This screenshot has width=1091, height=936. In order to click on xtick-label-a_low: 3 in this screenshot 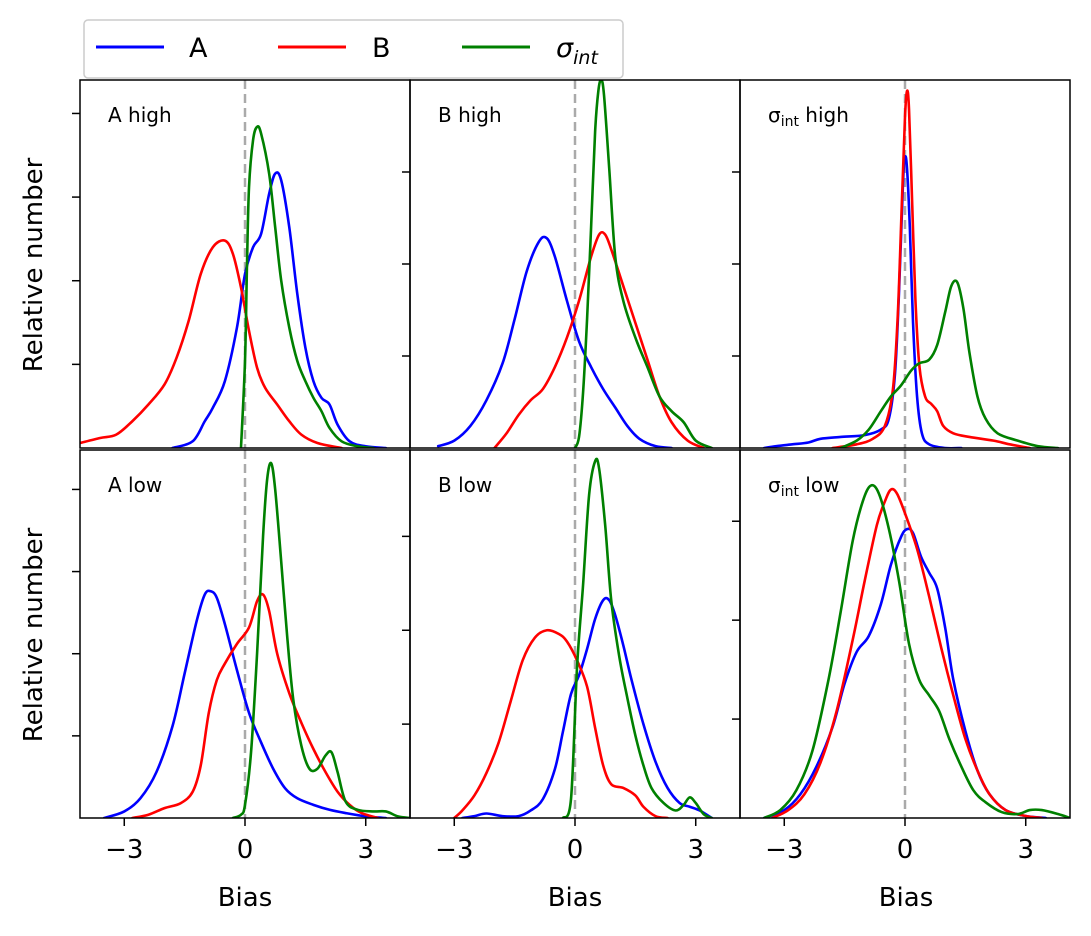, I will do `click(365, 850)`.